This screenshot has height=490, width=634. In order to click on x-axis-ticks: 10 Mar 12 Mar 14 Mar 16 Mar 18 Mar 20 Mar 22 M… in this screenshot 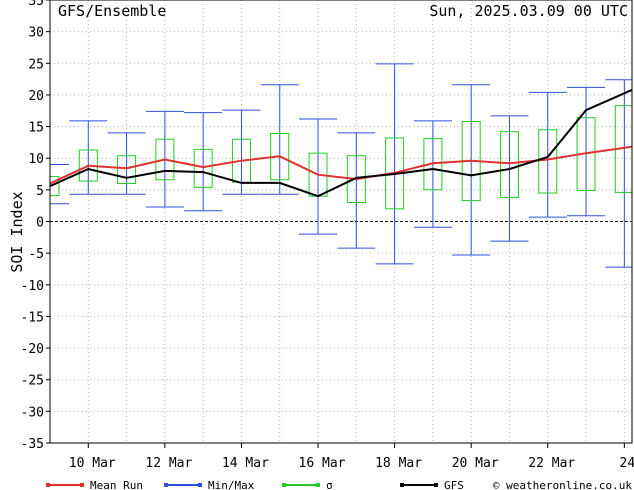, I will do `click(351, 457)`.